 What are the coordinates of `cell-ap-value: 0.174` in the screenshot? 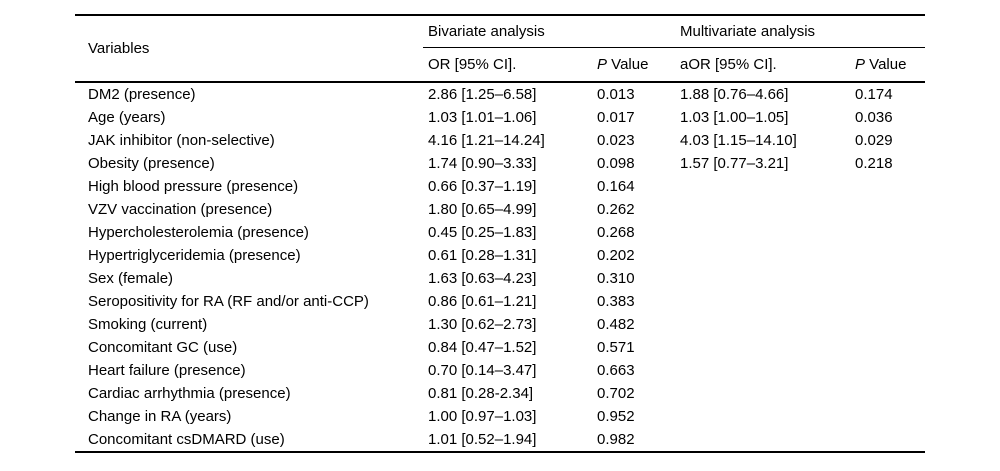 It's located at (874, 94).